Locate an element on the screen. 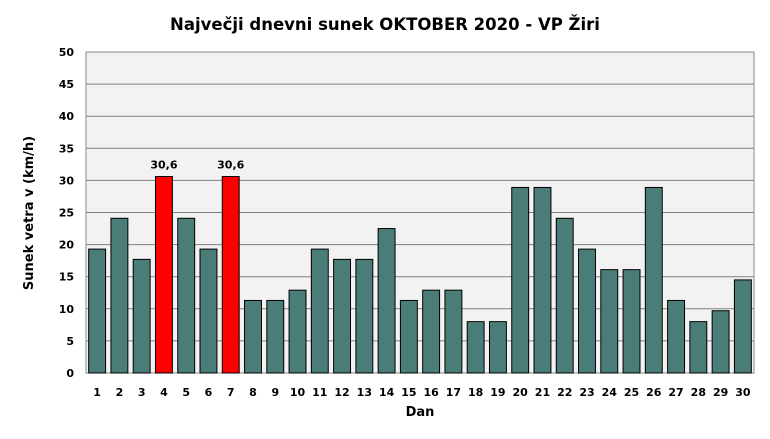 Image resolution: width=770 pixels, height=439 pixels. x-tick-label: 9 is located at coordinates (275, 392).